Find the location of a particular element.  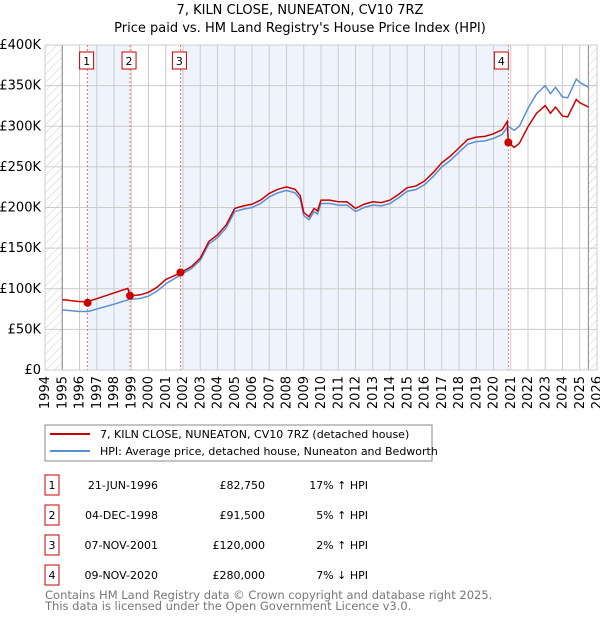

sale-number-label: 4 is located at coordinates (501, 61).